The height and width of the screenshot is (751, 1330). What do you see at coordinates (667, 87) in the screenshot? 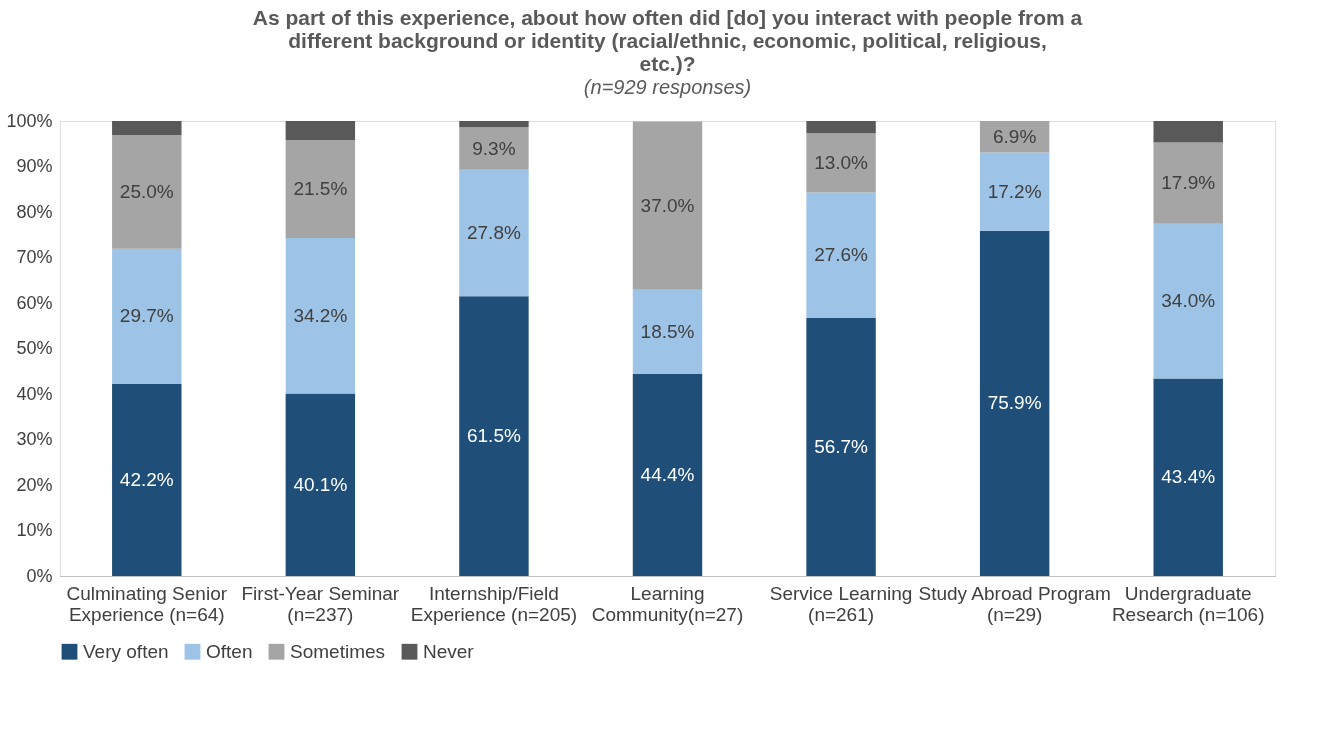
I see `chart-subtitle: (n=929 responses)` at bounding box center [667, 87].